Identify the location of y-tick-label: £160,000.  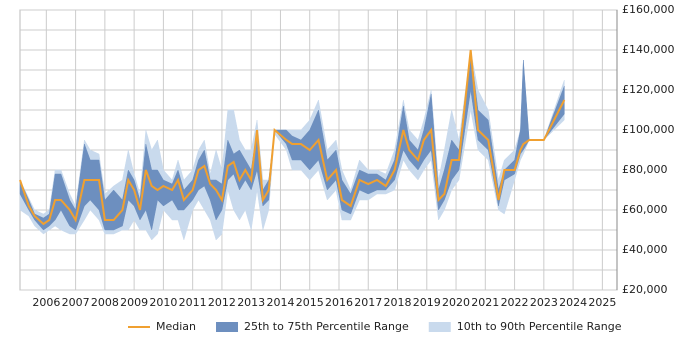
(648, 9).